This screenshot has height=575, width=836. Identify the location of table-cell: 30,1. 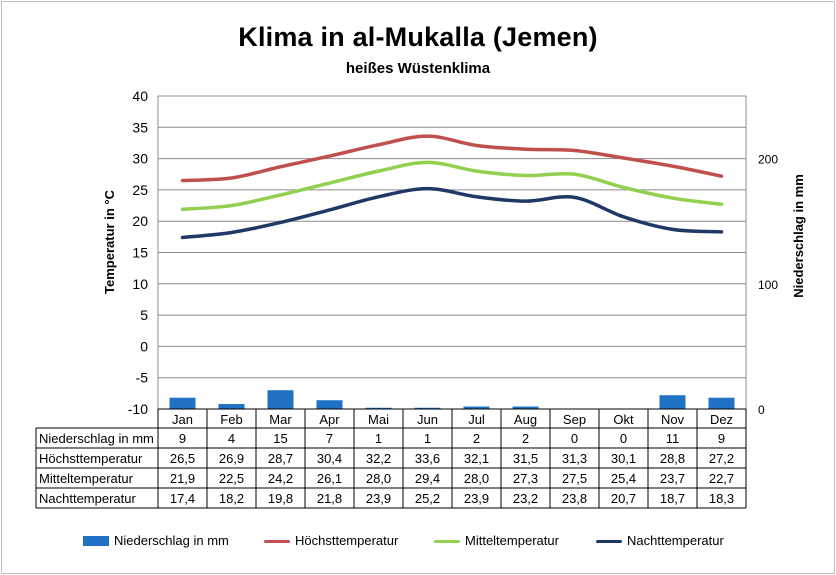
(623, 458).